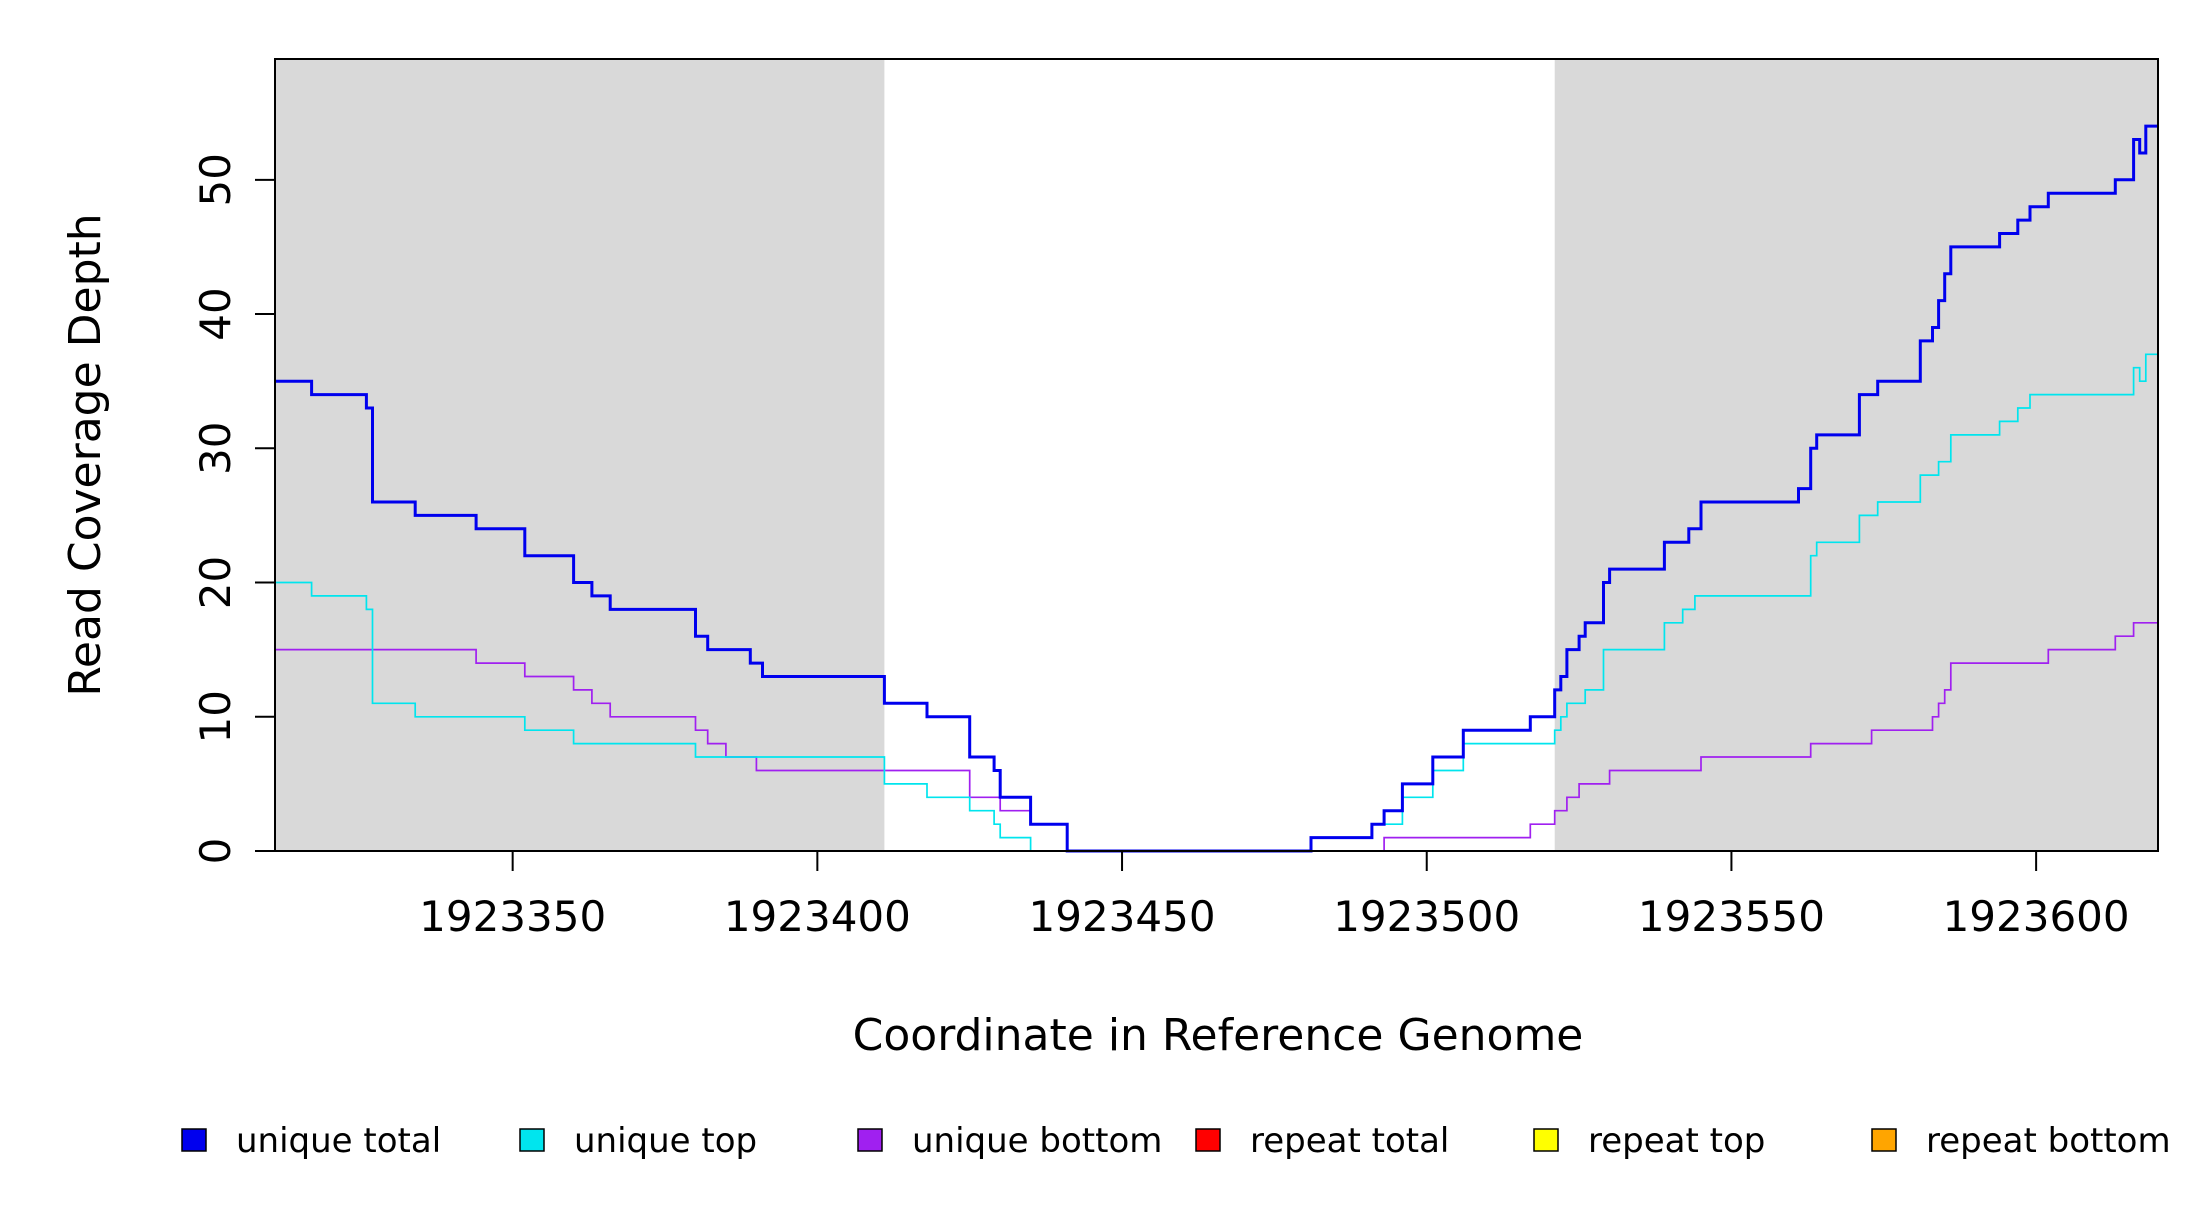 The image size is (2200, 1205). I want to click on legend-item-repeat-top: repeat top, so click(1649, 1141).